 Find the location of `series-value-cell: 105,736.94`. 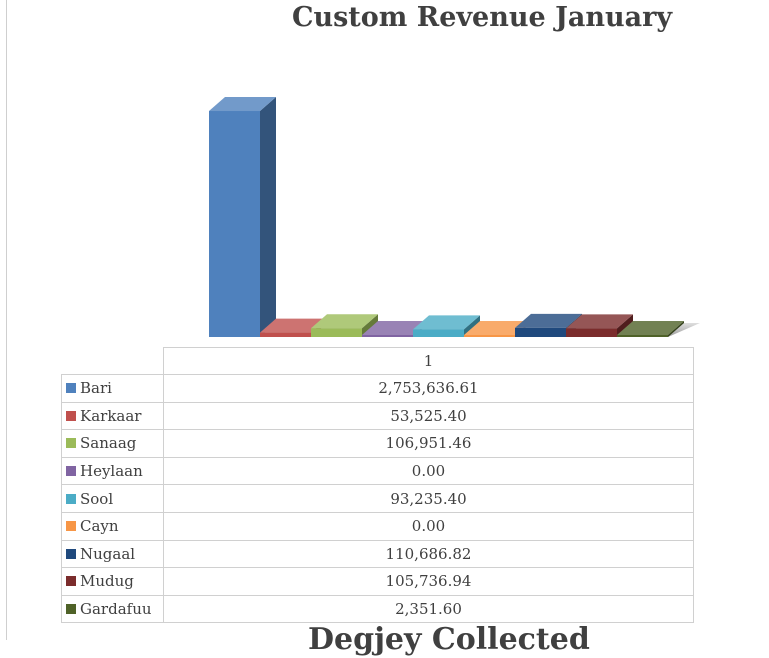

series-value-cell: 105,736.94 is located at coordinates (428, 581).